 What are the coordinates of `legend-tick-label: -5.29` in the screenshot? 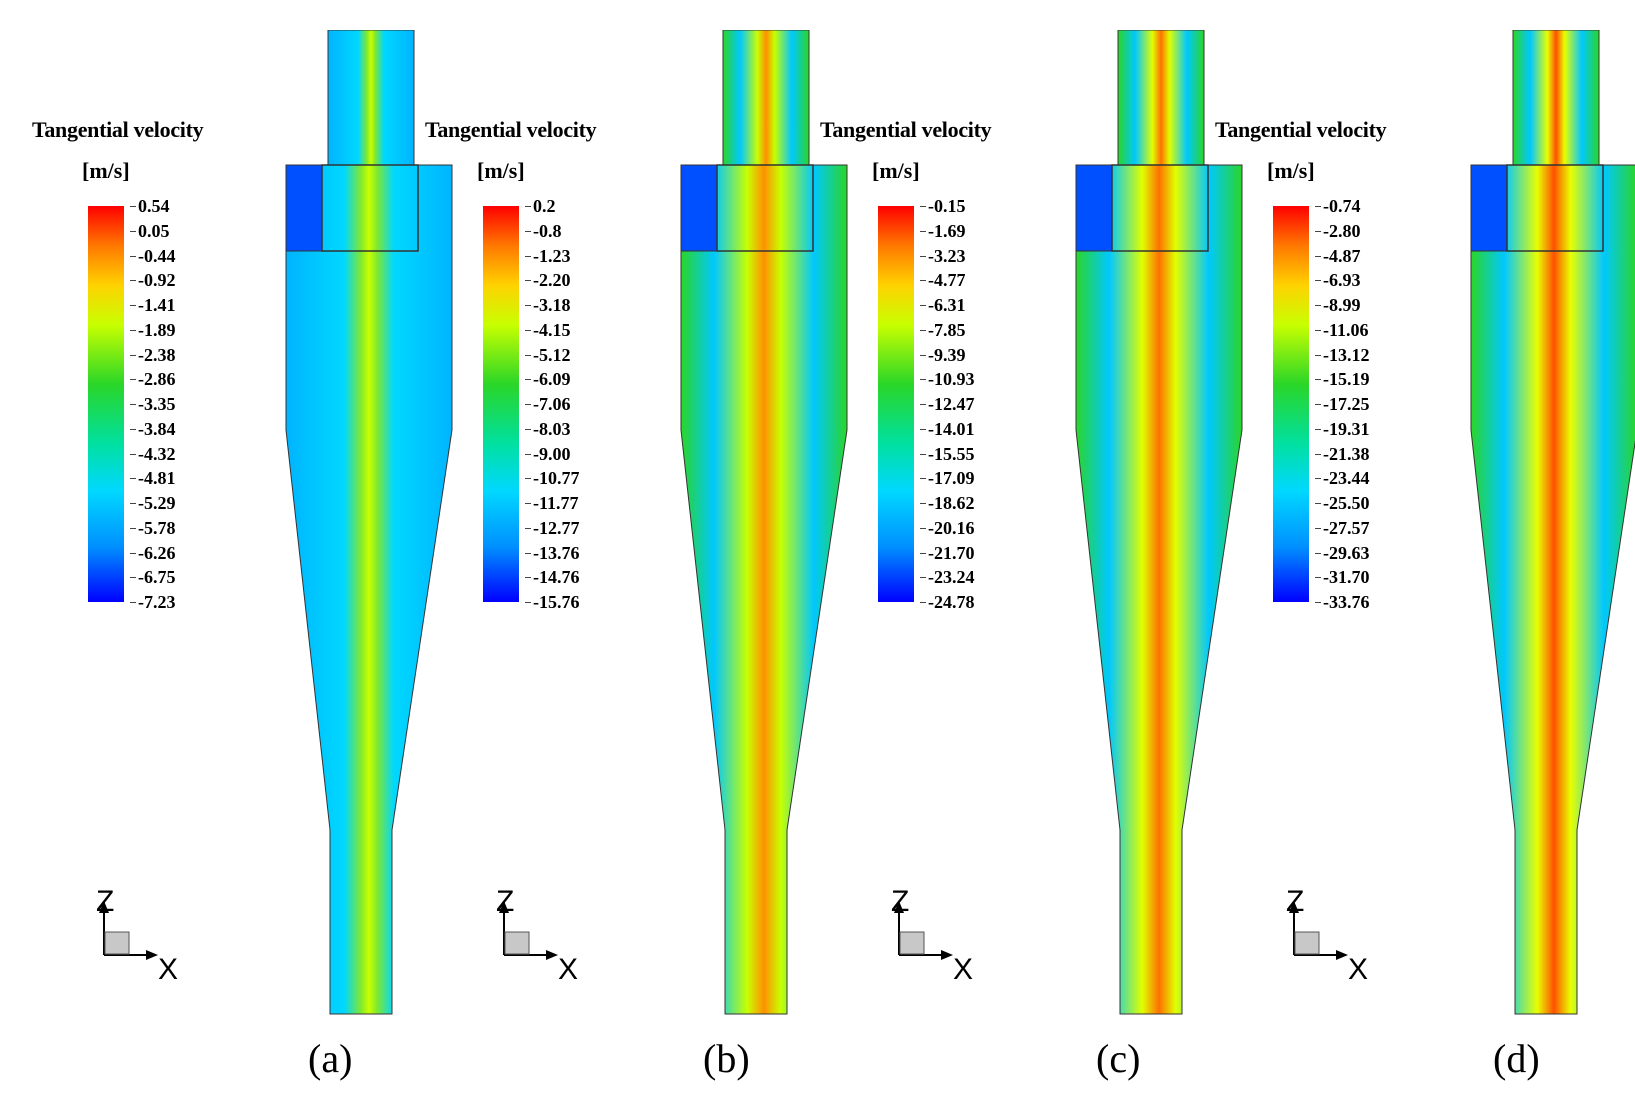 It's located at (153, 503).